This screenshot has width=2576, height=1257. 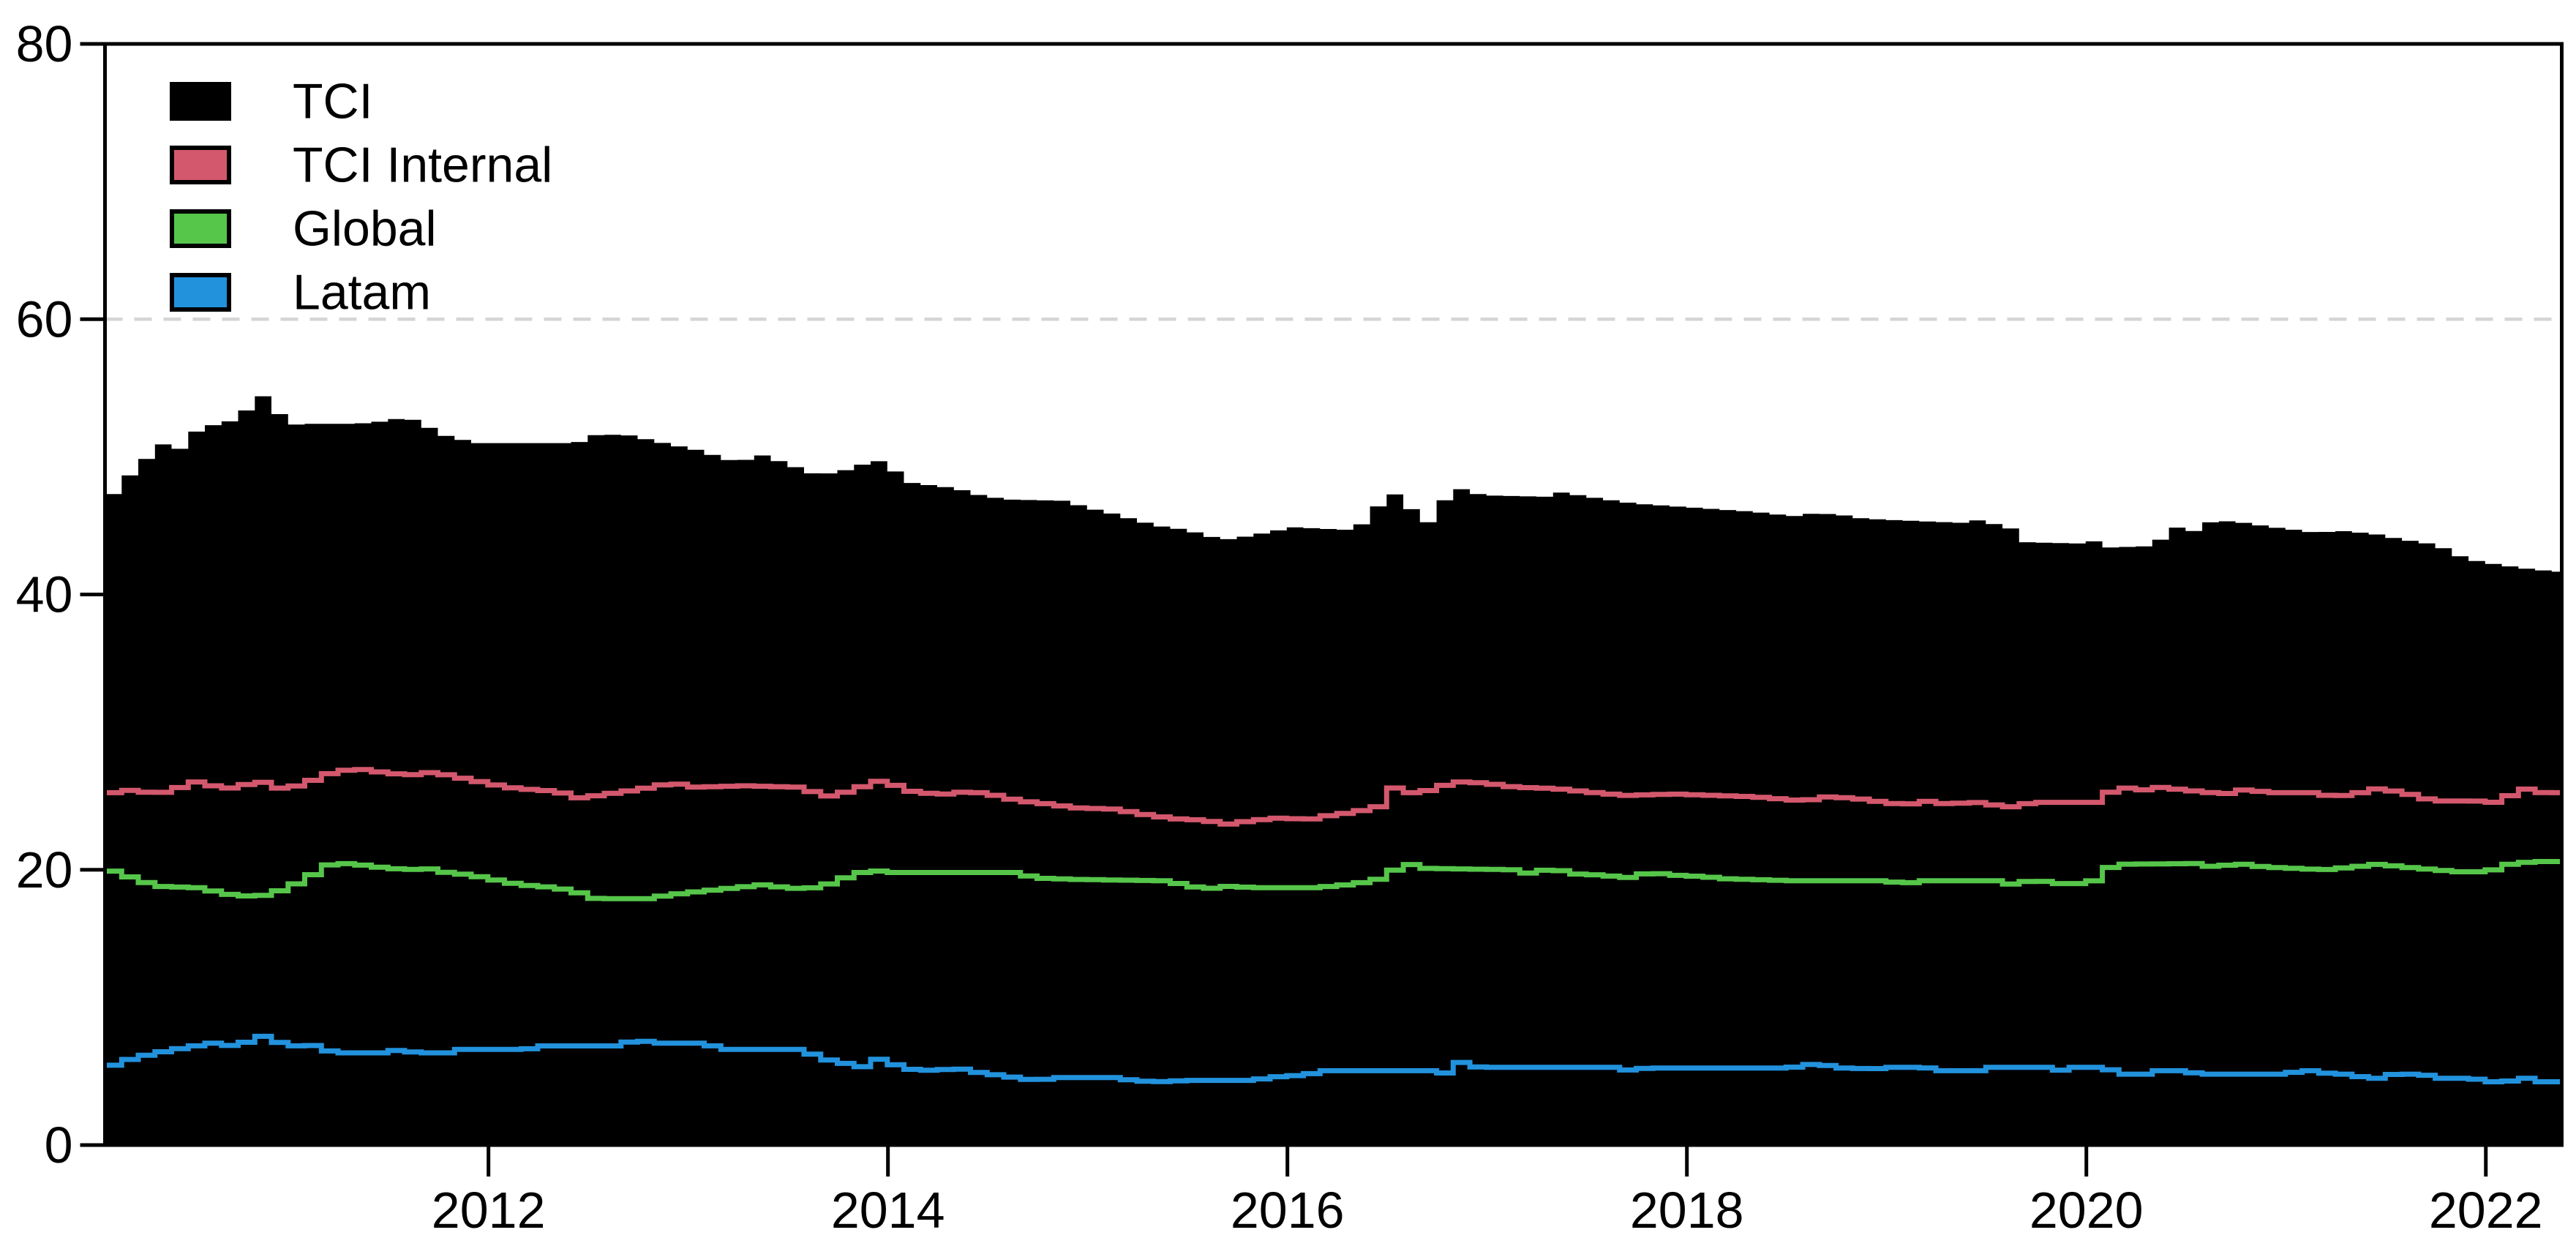 I want to click on legend-label-latam: Latam, so click(x=362, y=292).